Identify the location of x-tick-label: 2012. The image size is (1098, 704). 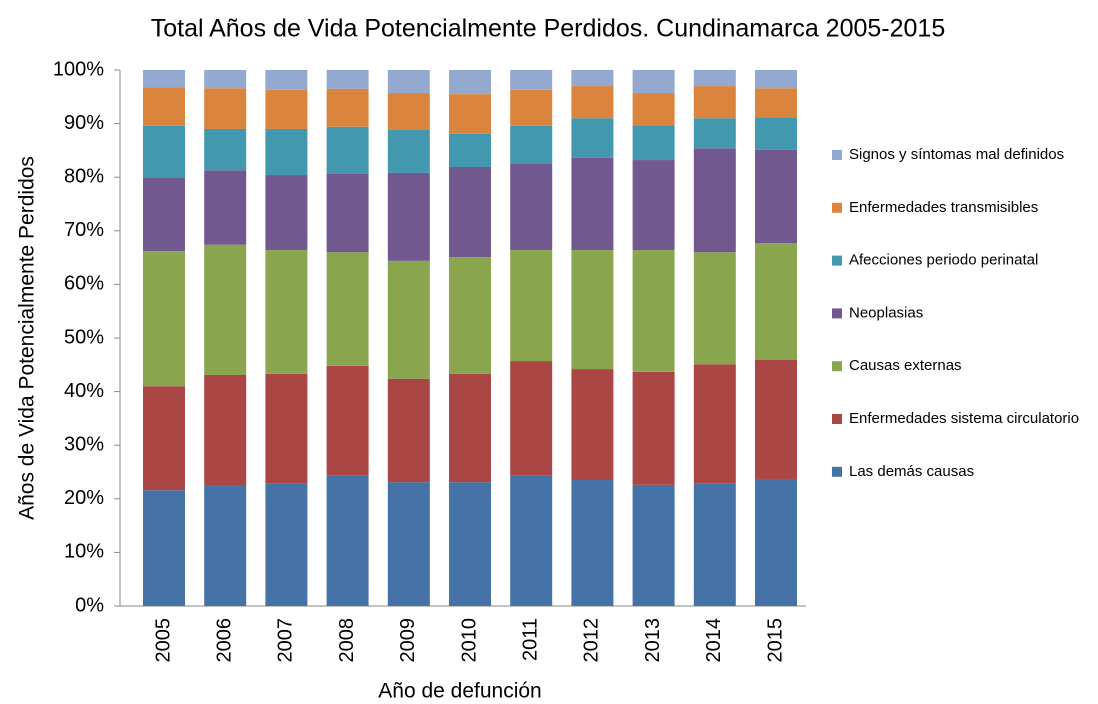
(592, 640).